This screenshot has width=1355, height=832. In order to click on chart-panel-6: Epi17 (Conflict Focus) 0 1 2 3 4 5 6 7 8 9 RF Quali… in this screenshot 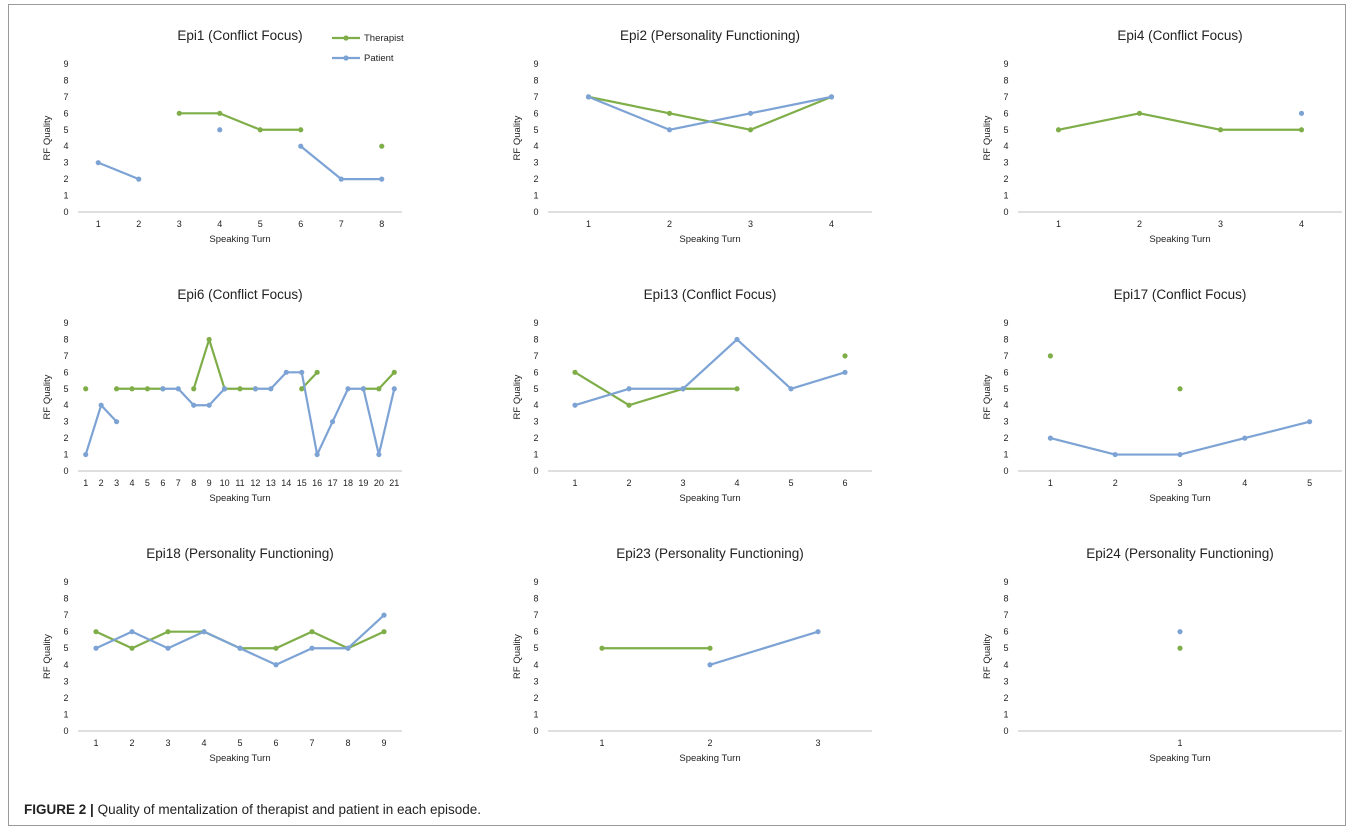, I will do `click(1162, 395)`.